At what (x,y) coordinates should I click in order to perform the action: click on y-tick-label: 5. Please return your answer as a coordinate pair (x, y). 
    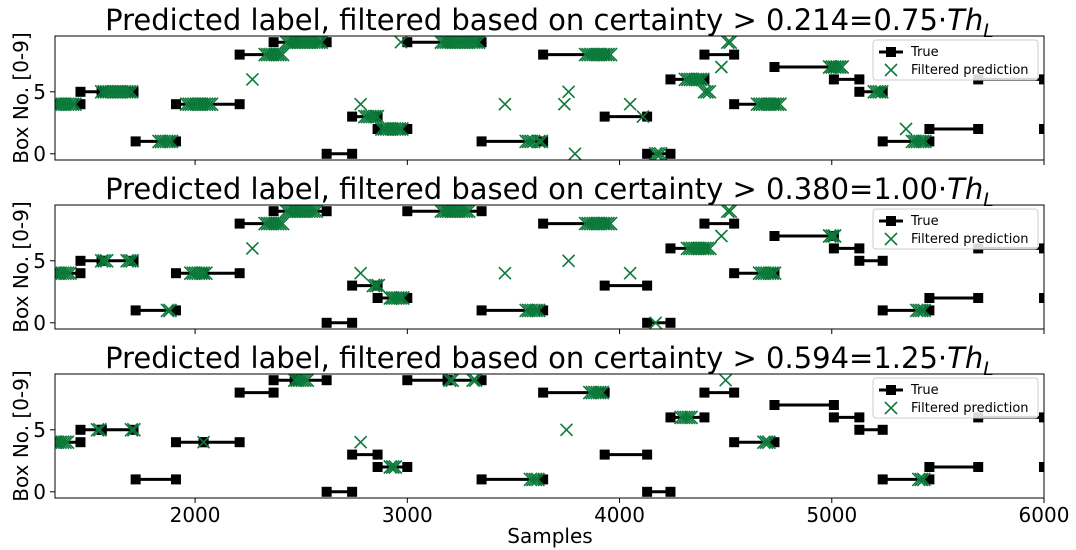
    Looking at the image, I should click on (39, 92).